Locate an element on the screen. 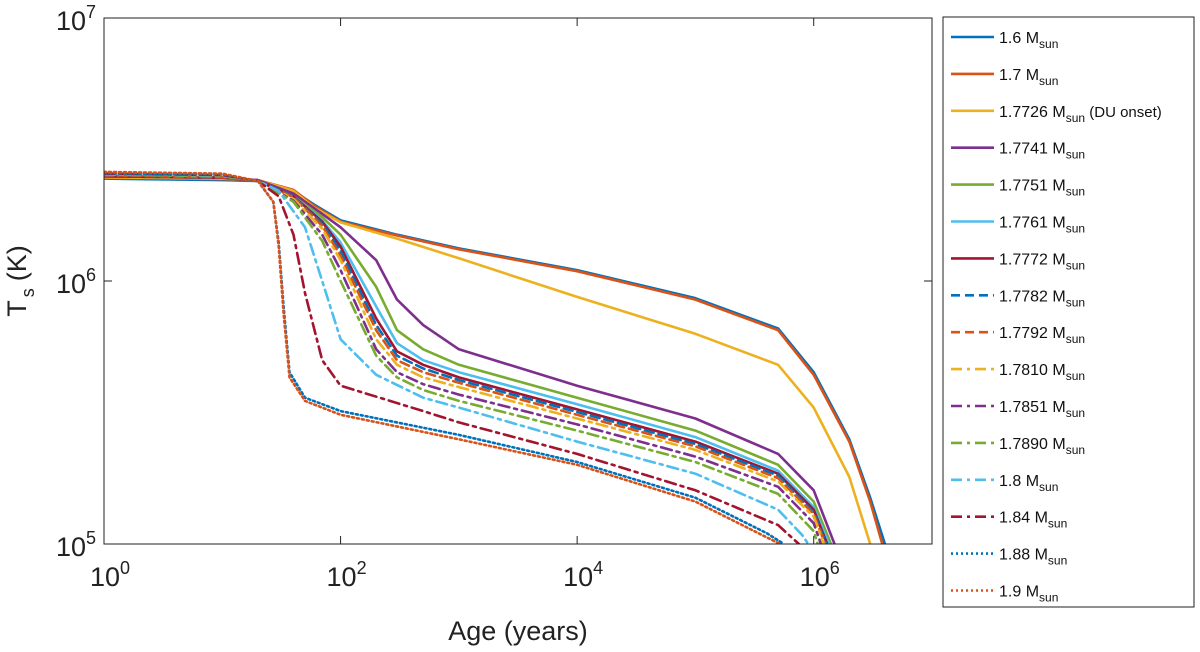  y-tick-label-1: 10⁶ is located at coordinates (76, 282).